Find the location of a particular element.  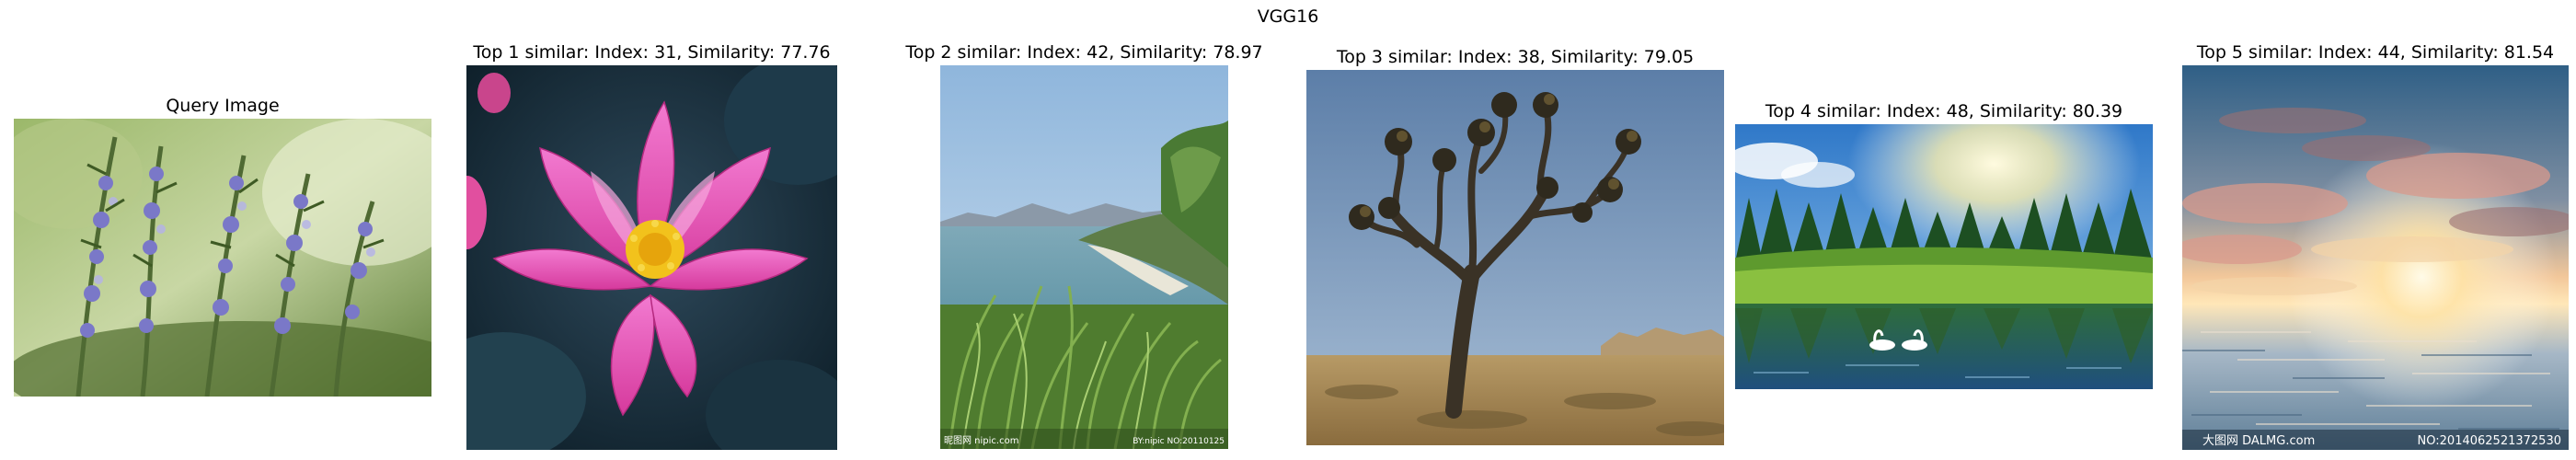

result-image-5: 大图网 DALMG.com NO:20140625213725​30 is located at coordinates (2375, 257).